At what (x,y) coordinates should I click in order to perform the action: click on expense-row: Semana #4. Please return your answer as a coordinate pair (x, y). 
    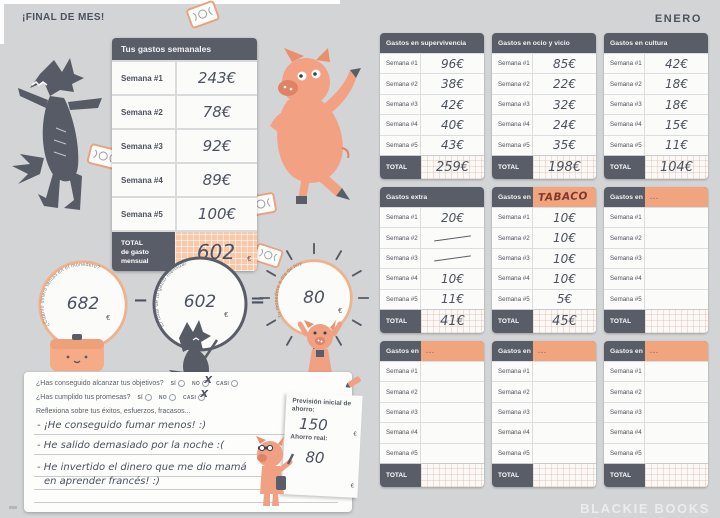
    Looking at the image, I should click on (432, 432).